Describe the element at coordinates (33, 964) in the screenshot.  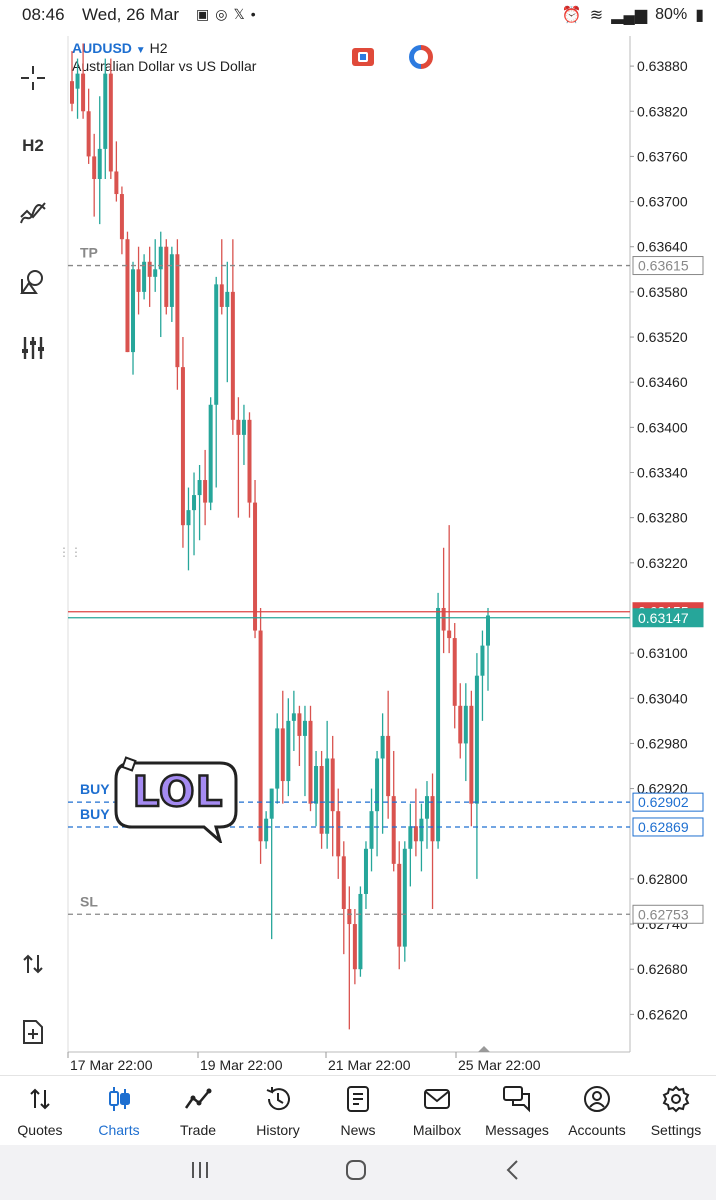
I see `sort-arrows-icon` at that location.